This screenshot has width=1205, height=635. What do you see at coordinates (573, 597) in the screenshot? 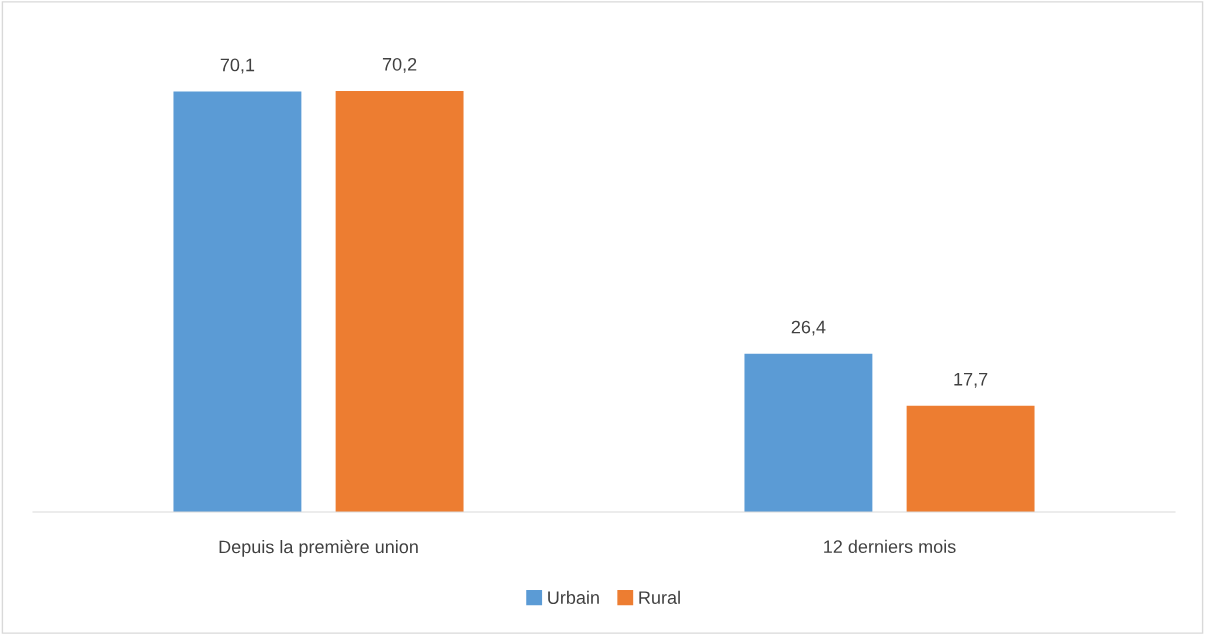
I see `legend-label: Urbain` at bounding box center [573, 597].